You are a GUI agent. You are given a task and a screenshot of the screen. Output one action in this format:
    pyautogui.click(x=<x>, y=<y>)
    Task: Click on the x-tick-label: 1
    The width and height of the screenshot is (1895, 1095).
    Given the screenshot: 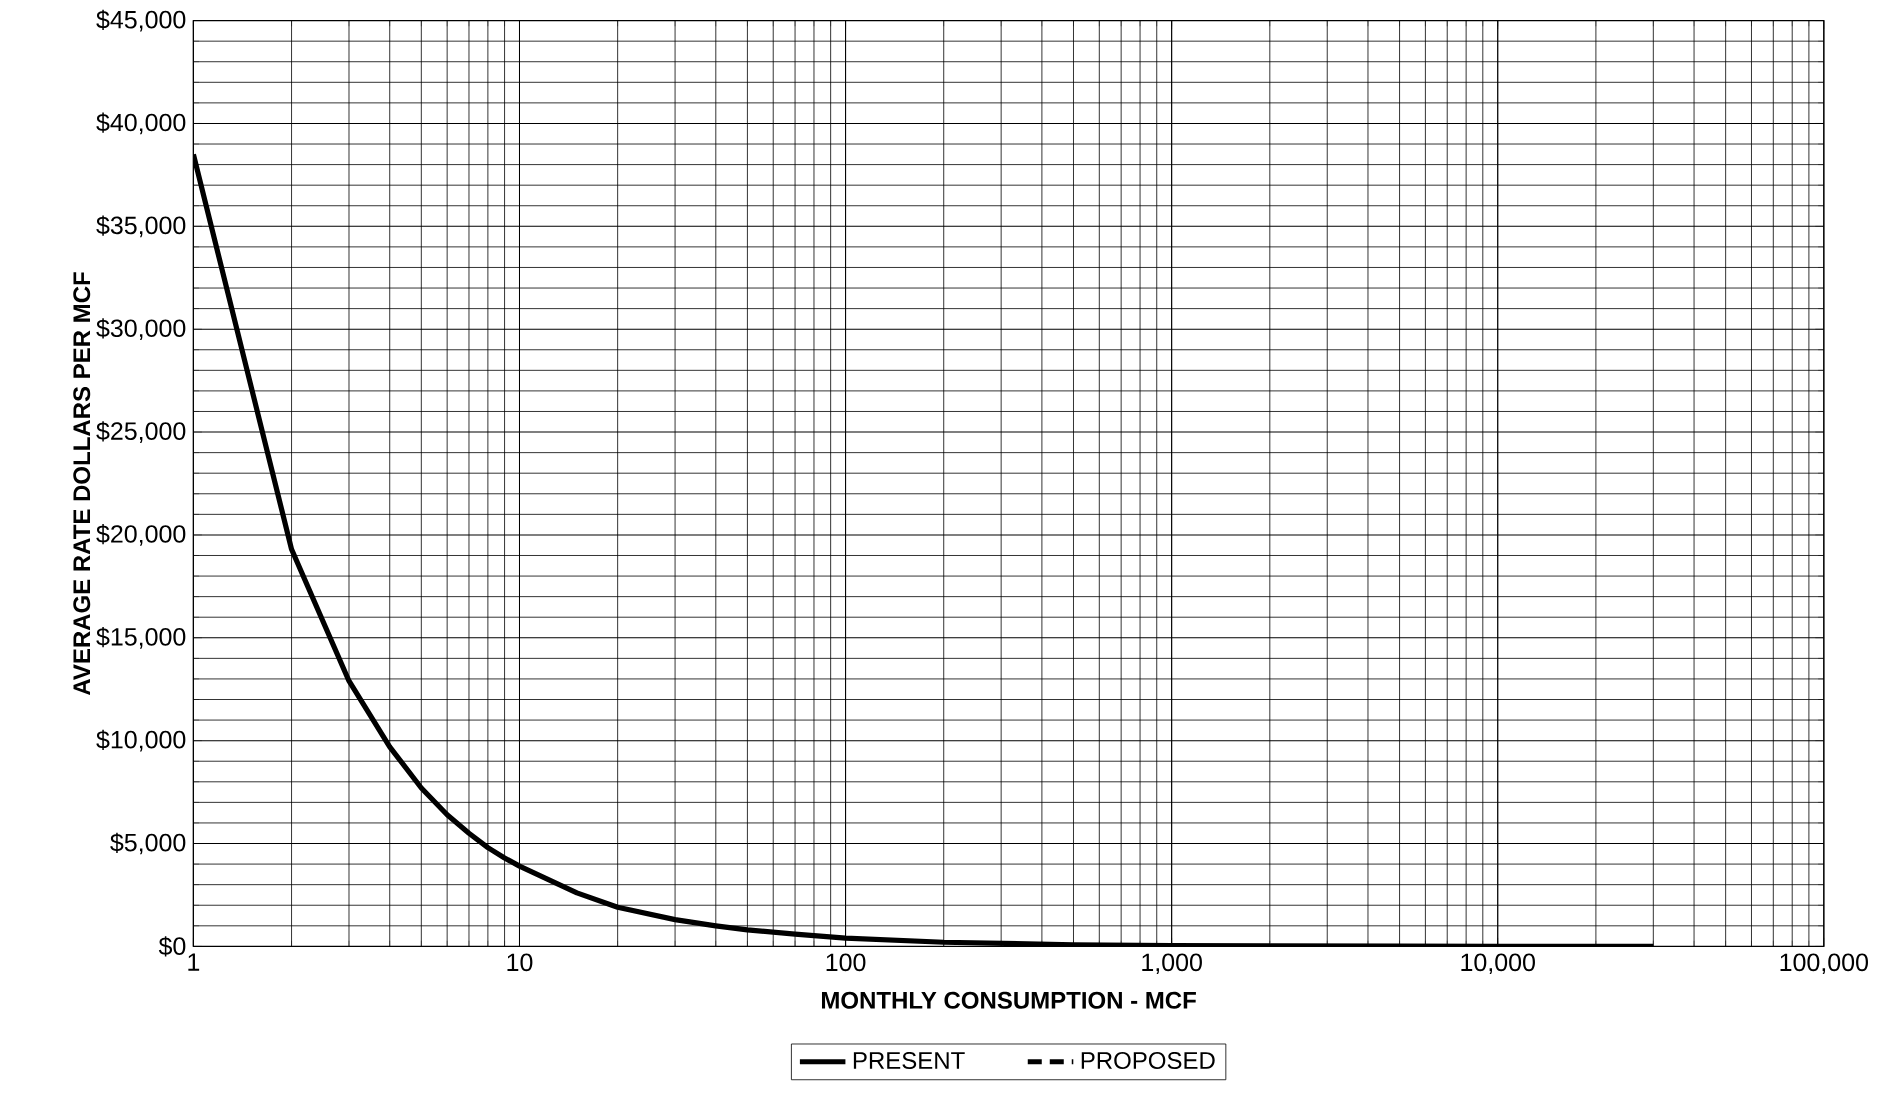 What is the action you would take?
    pyautogui.click(x=194, y=962)
    